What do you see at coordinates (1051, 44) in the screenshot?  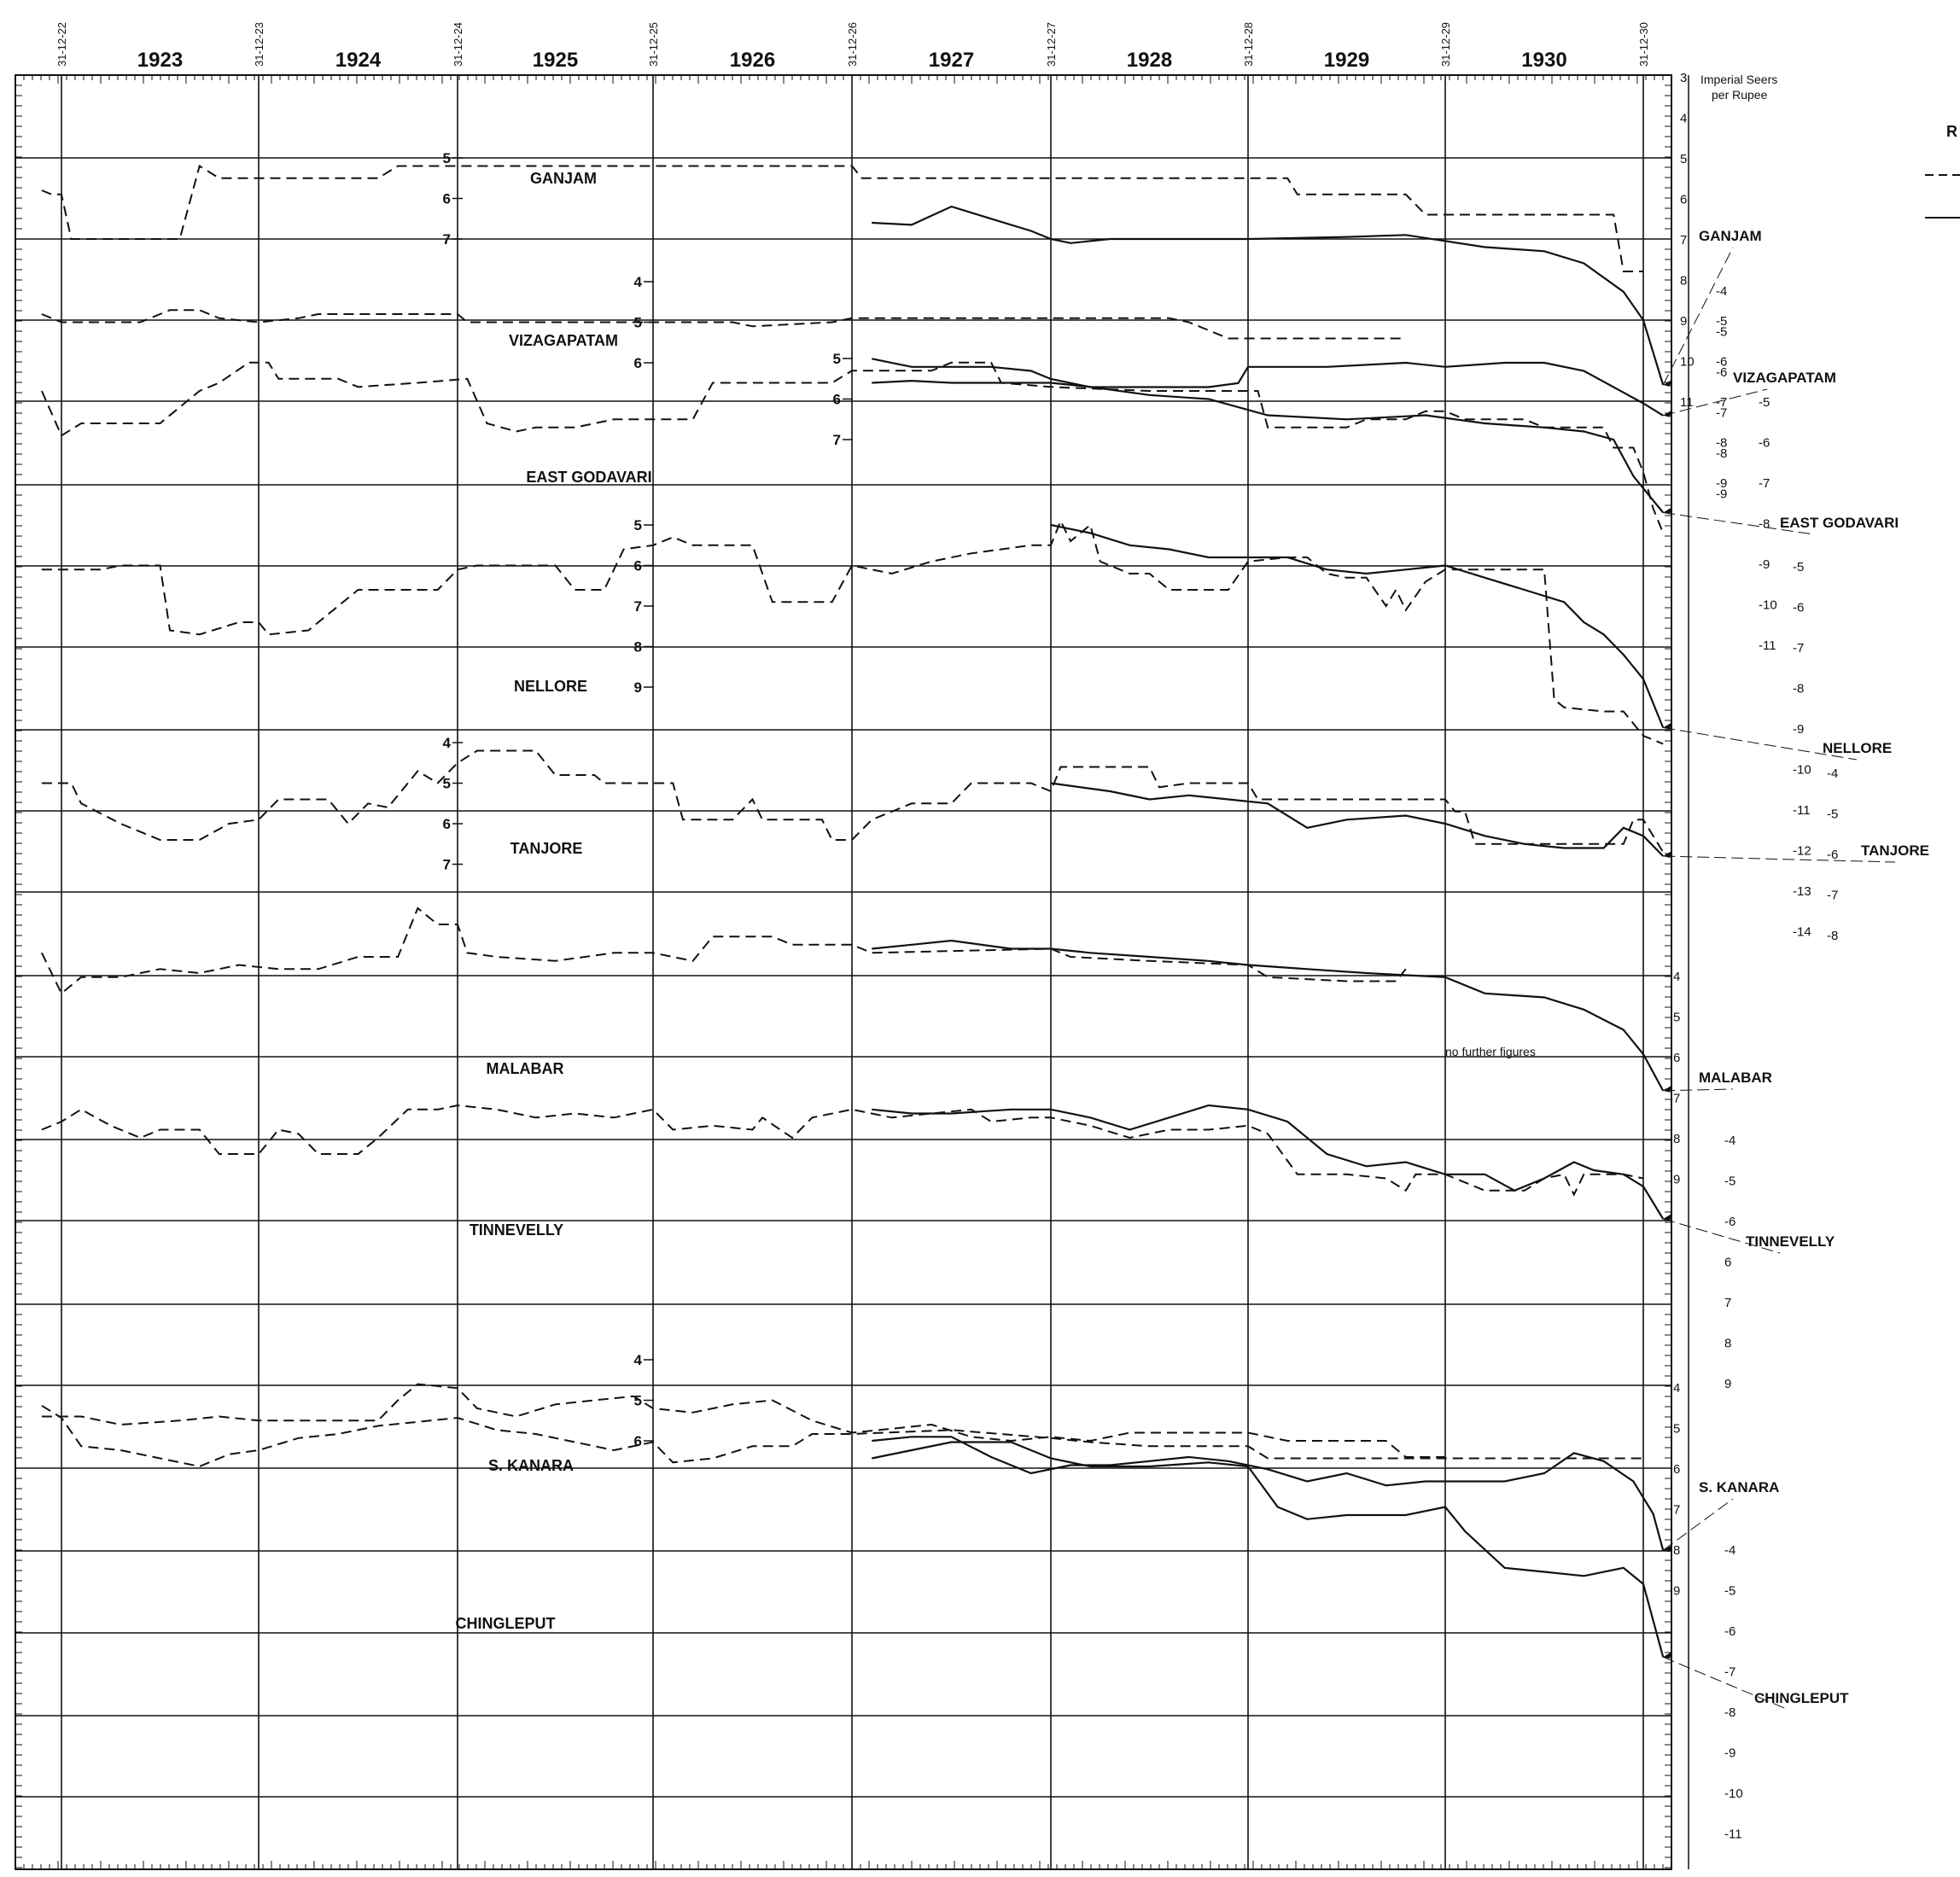 I see `date-marker: 31-12-27` at bounding box center [1051, 44].